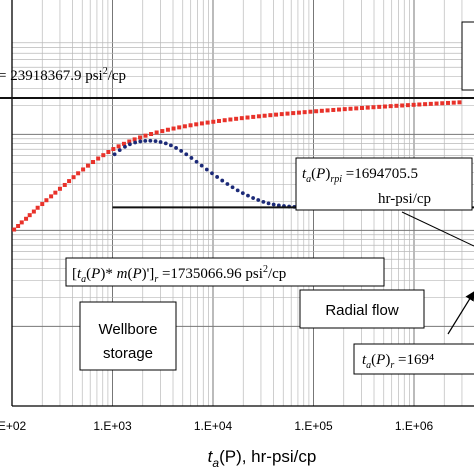 Image resolution: width=474 pixels, height=474 pixels. Describe the element at coordinates (414, 426) in the screenshot. I see `x-tick-label: 1.E+06` at that location.